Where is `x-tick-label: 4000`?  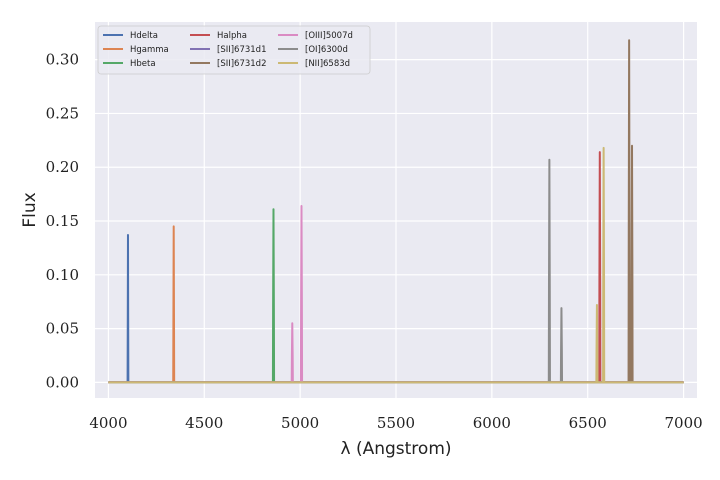 x-tick-label: 4000 is located at coordinates (108, 423).